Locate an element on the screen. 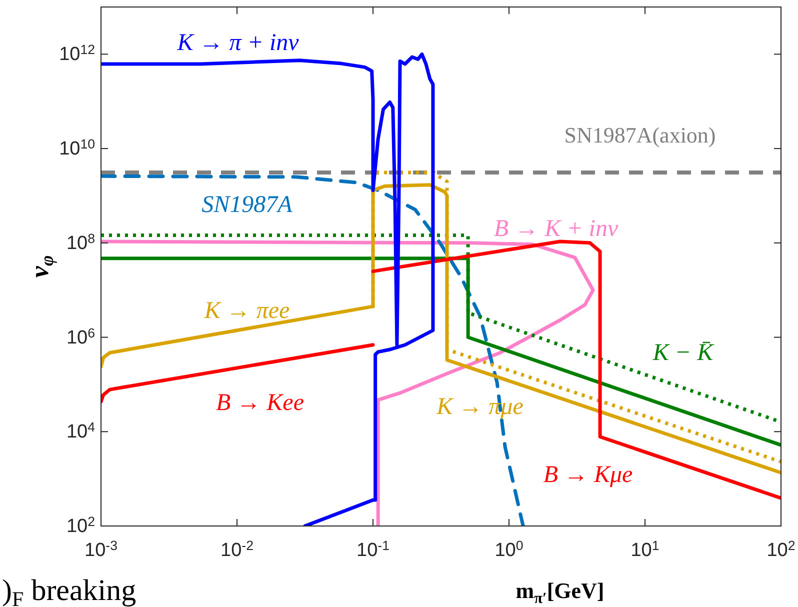  series-label: B → K + inv is located at coordinates (556, 229).